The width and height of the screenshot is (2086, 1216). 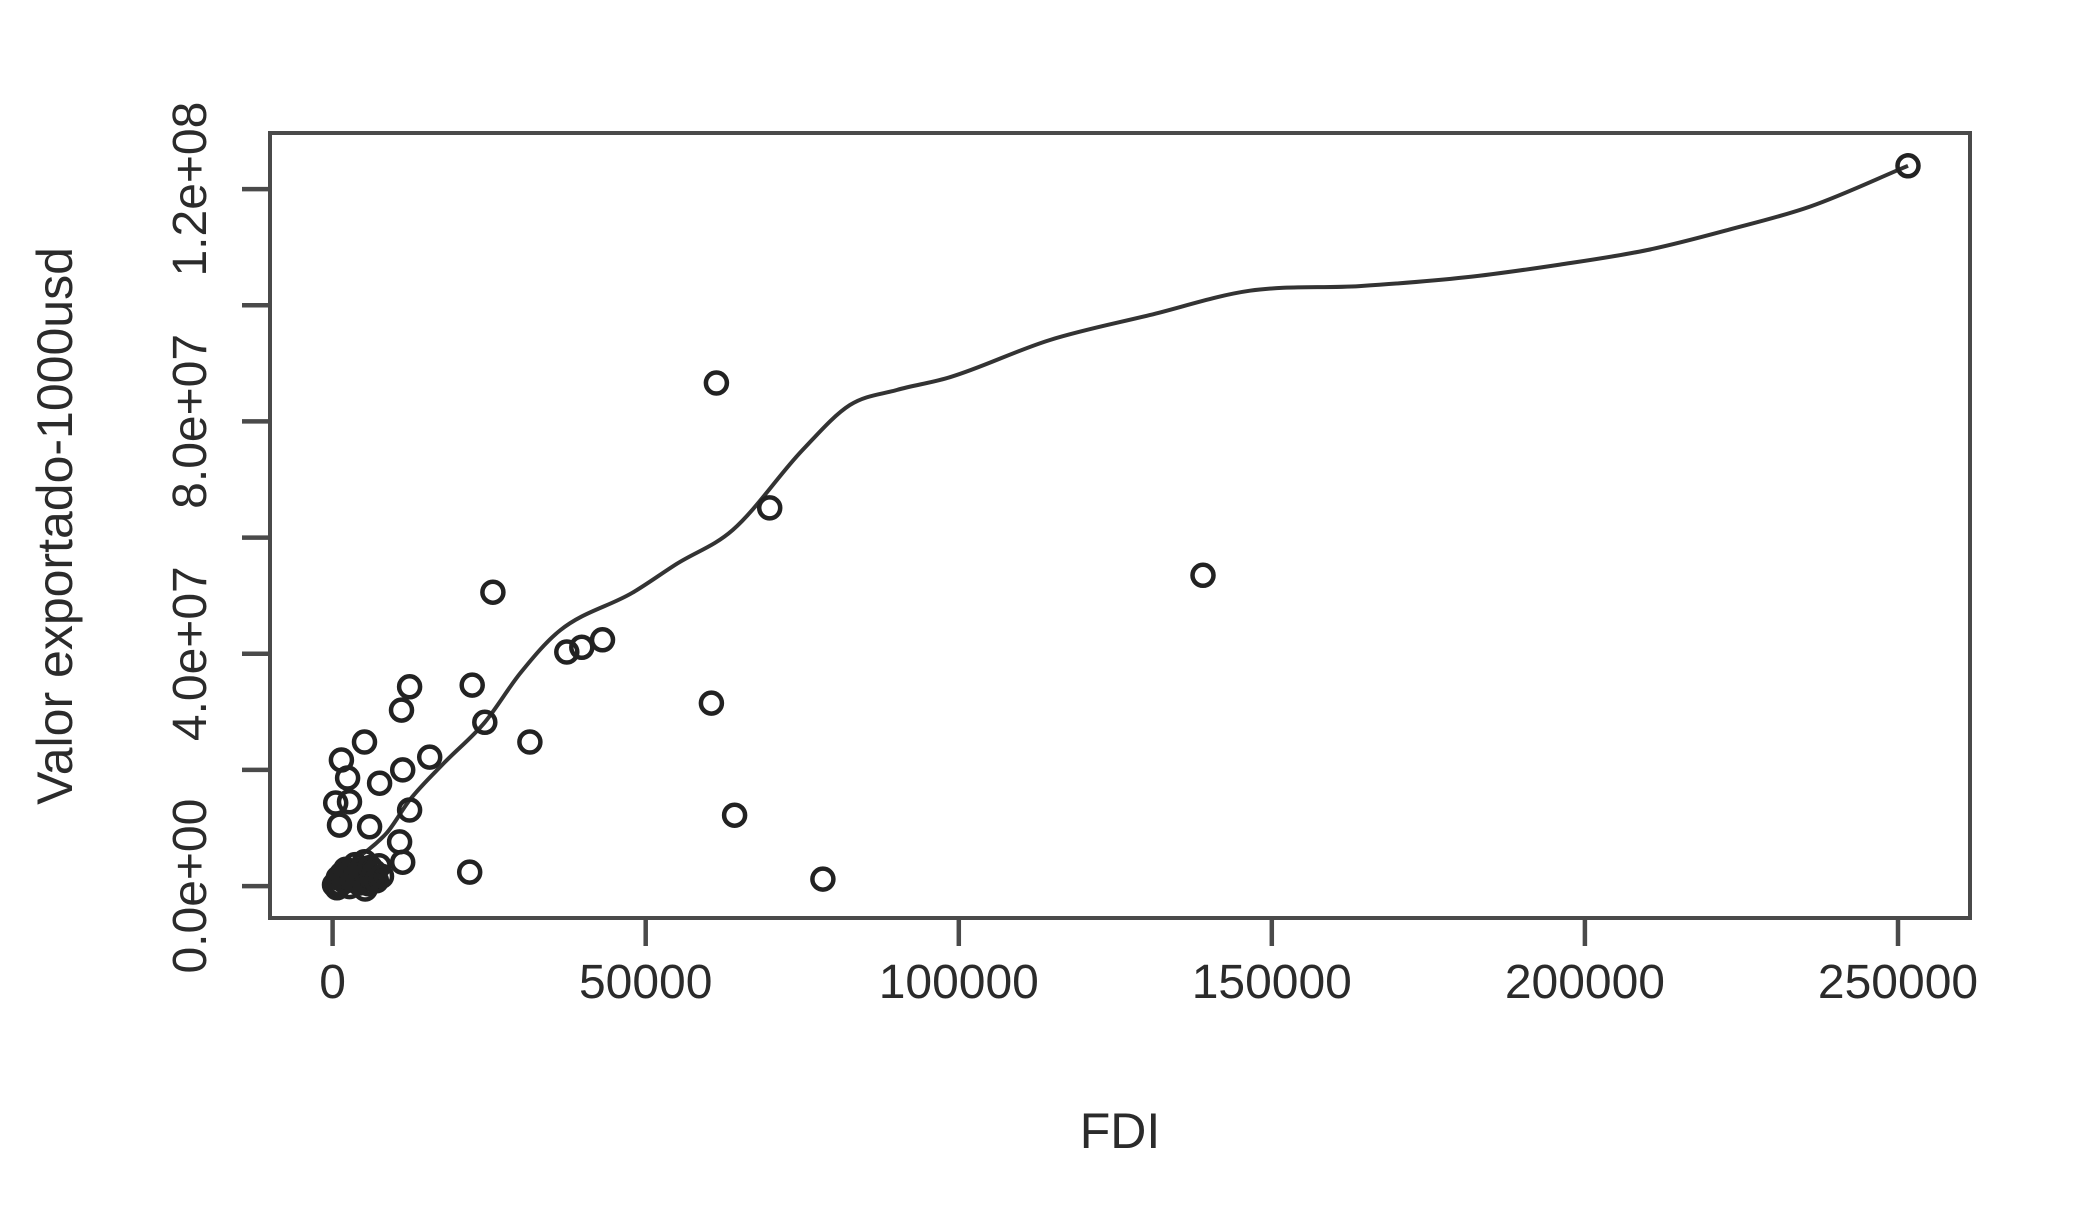 I want to click on y-axis-title: Valor exportado-1000usd, so click(x=55, y=526).